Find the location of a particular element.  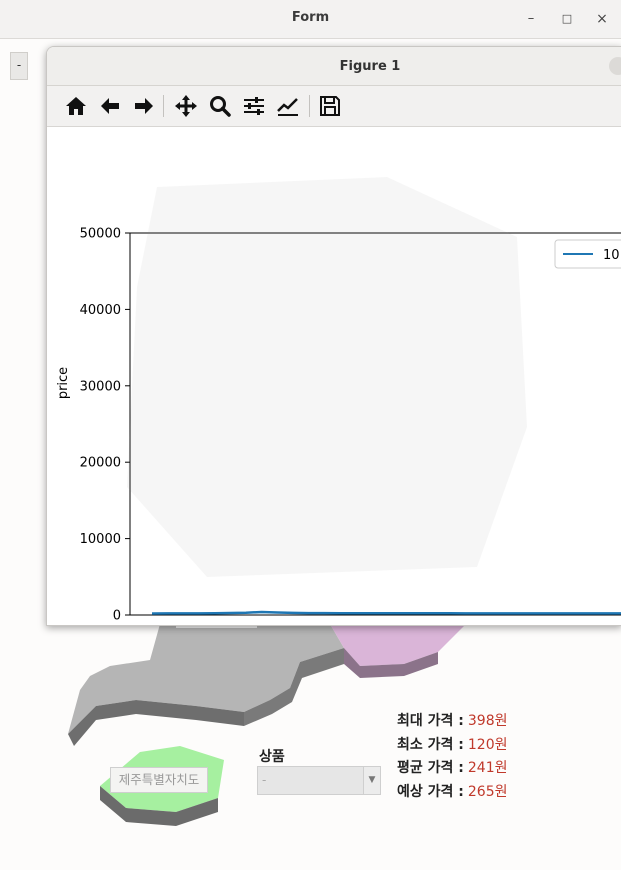

stat-max-value: 398원 is located at coordinates (487, 721).